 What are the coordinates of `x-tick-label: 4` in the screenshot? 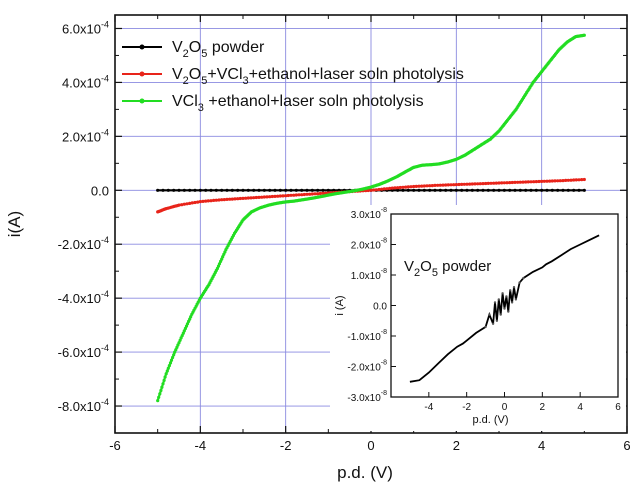 It's located at (541, 445).